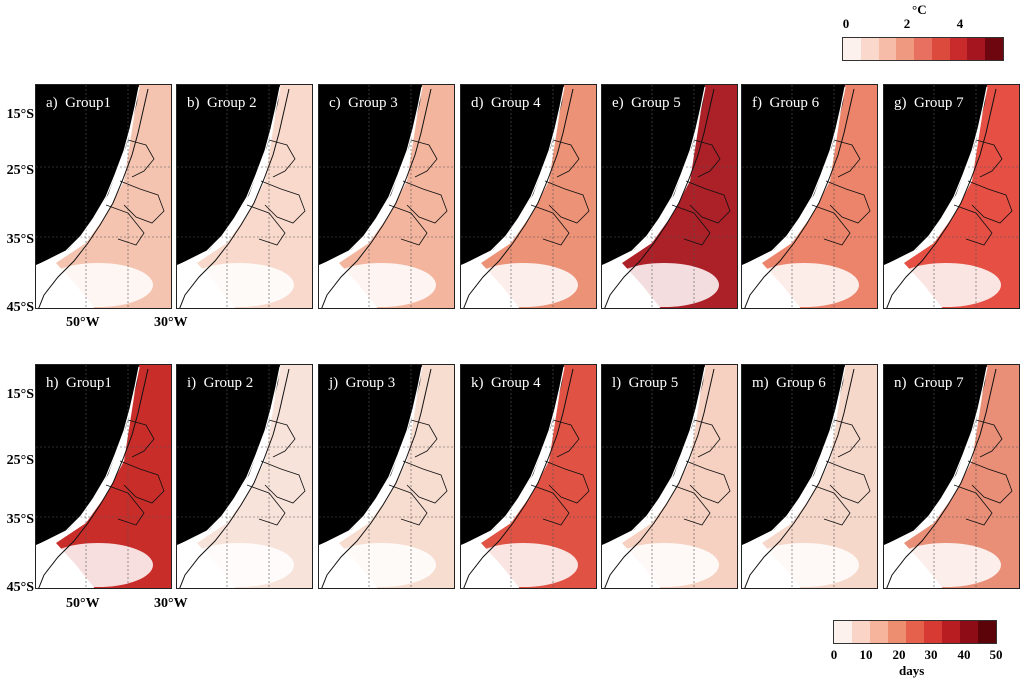 This screenshot has width=1024, height=683. Describe the element at coordinates (370, 383) in the screenshot. I see `panel-group-name: Group 3` at that location.